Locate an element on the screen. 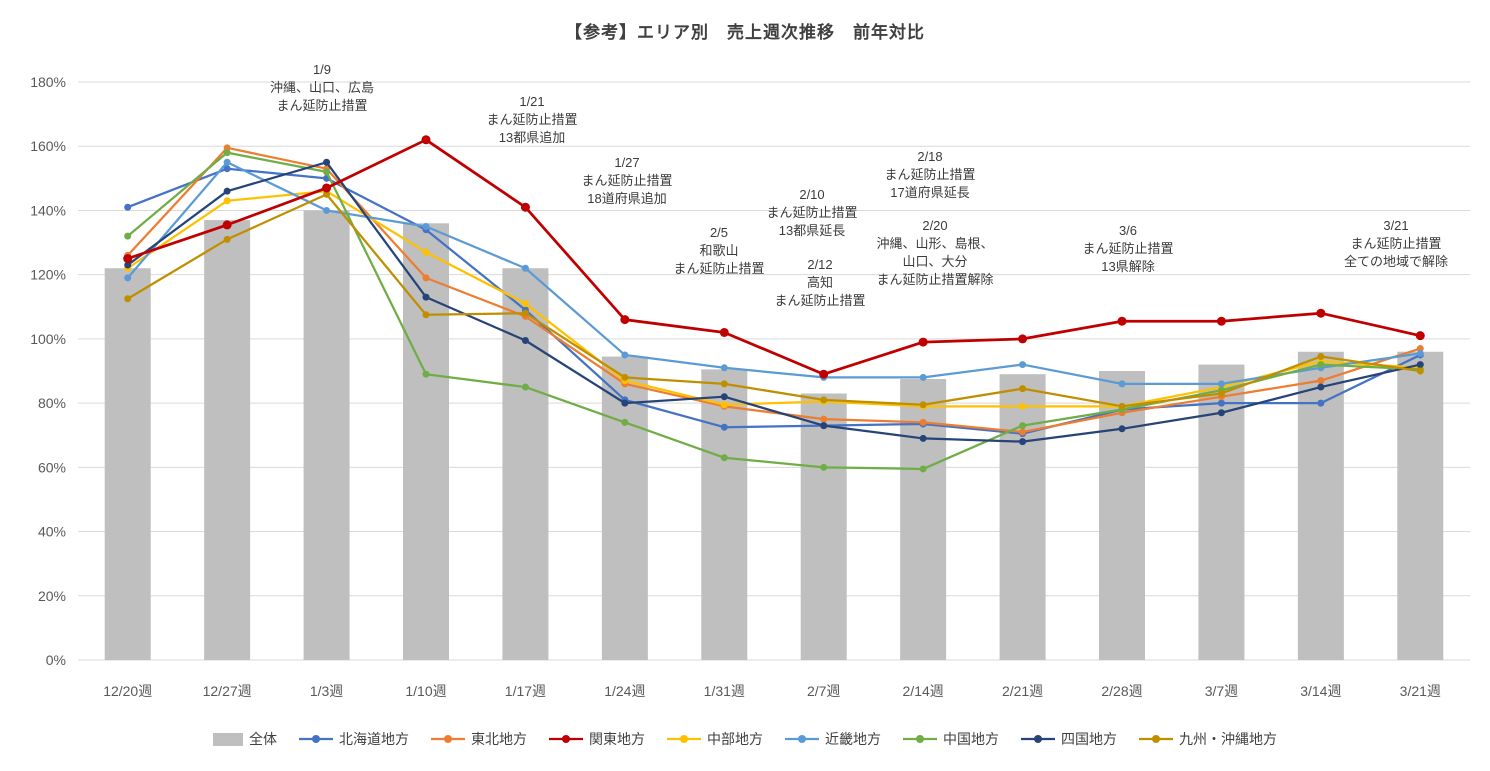 The height and width of the screenshot is (771, 1490). legend-marker-chubu is located at coordinates (684, 739).